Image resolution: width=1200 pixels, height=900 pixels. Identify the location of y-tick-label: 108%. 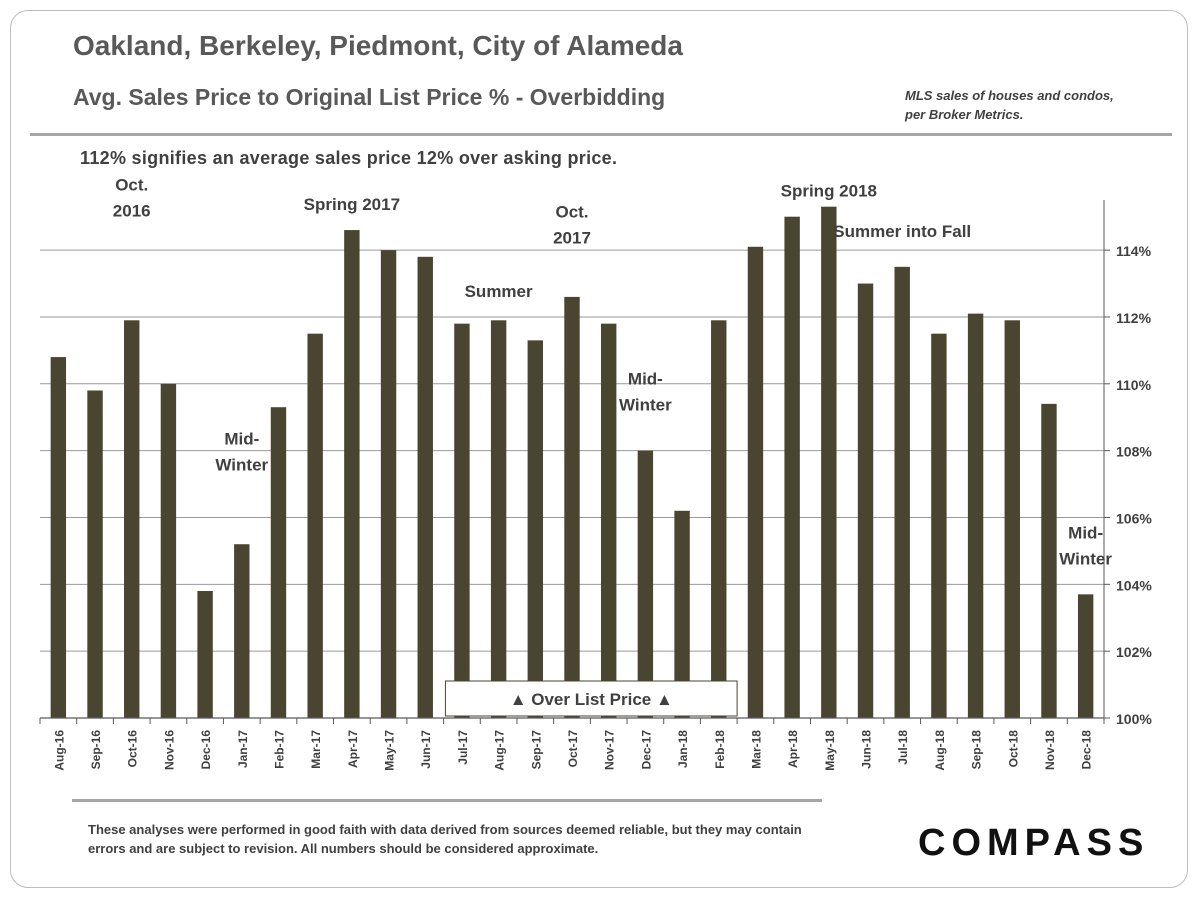
(1134, 452).